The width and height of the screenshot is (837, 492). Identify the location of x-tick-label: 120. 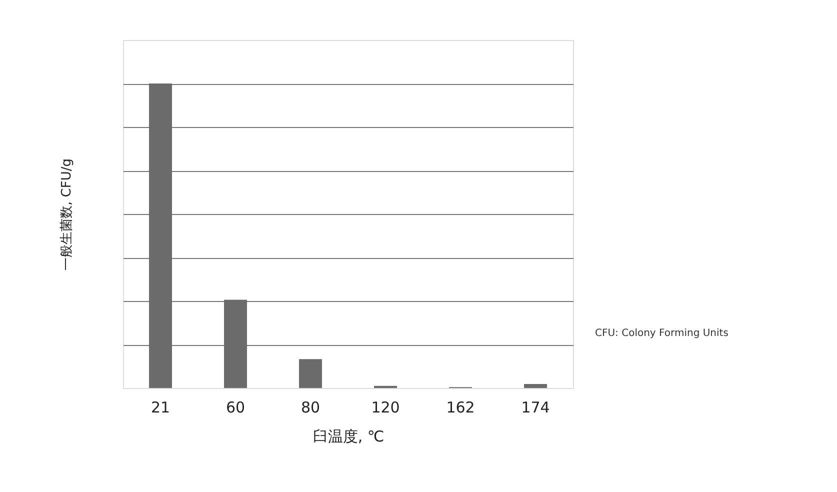
(385, 407).